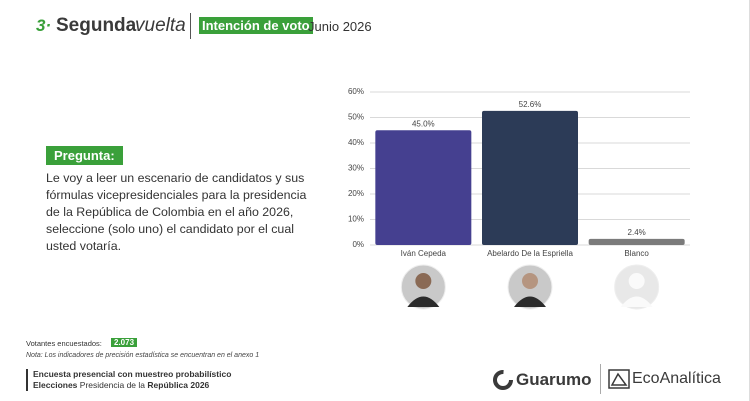 This screenshot has width=750, height=401. I want to click on logo-guarumo: Guarumo, so click(554, 379).